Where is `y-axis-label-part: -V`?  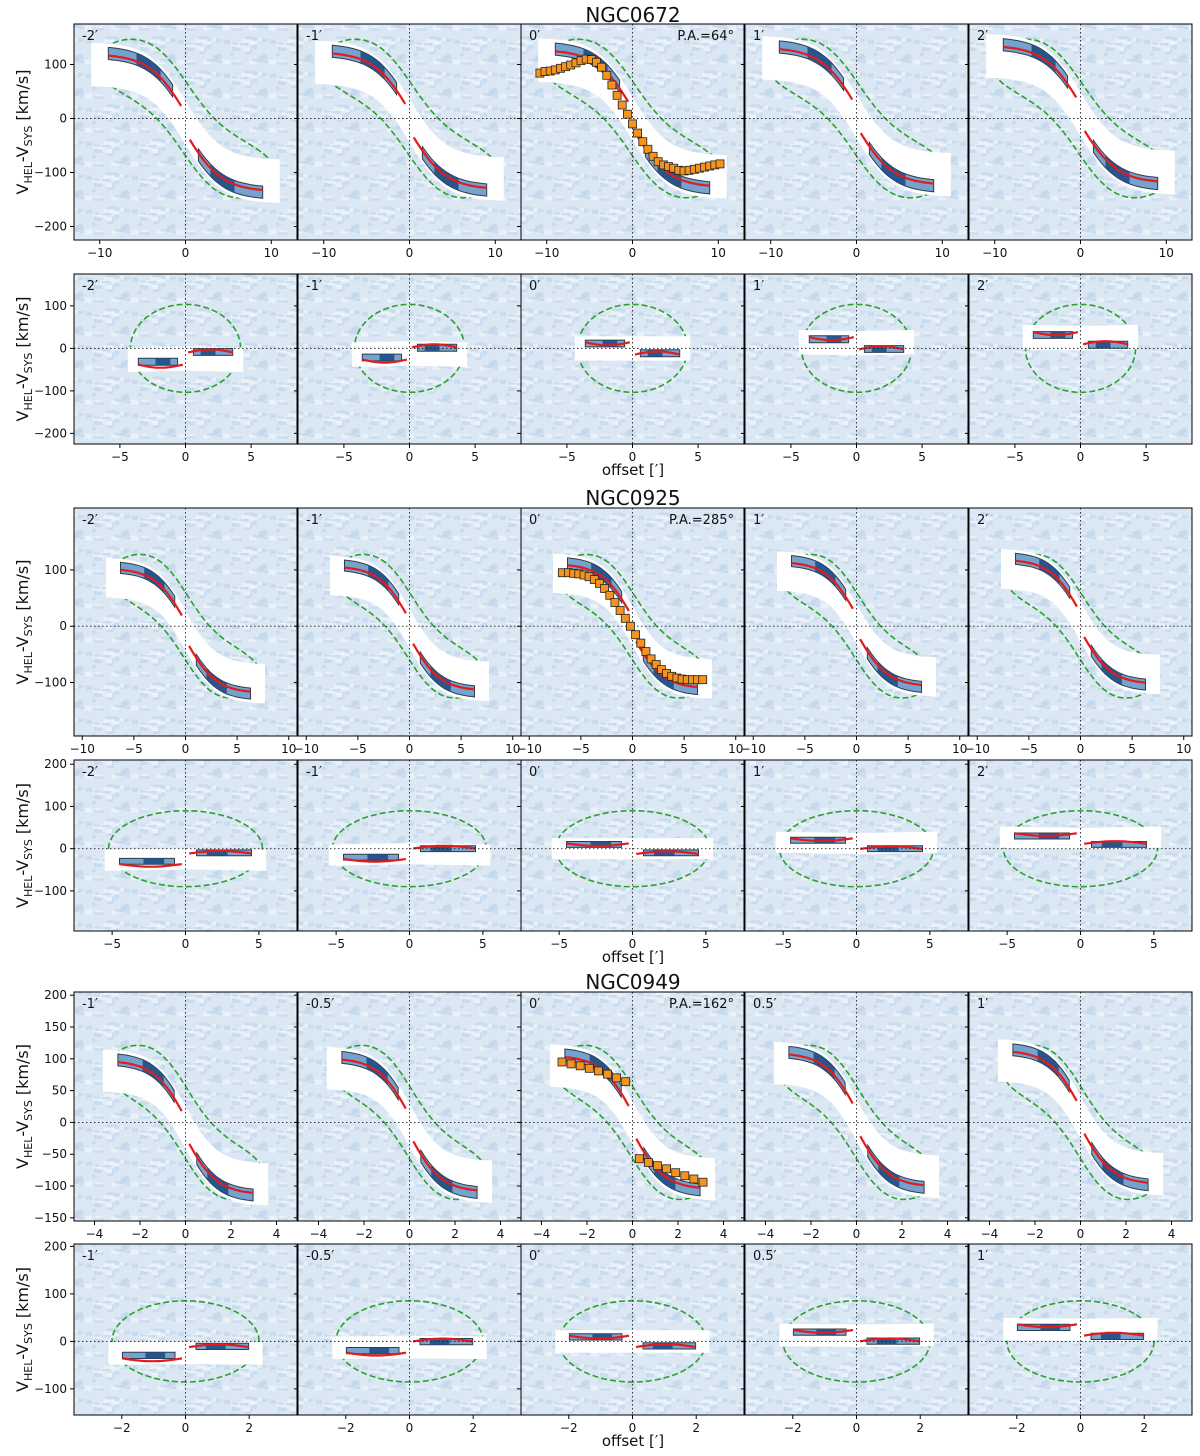
y-axis-label-part: -V is located at coordinates (22, 1352).